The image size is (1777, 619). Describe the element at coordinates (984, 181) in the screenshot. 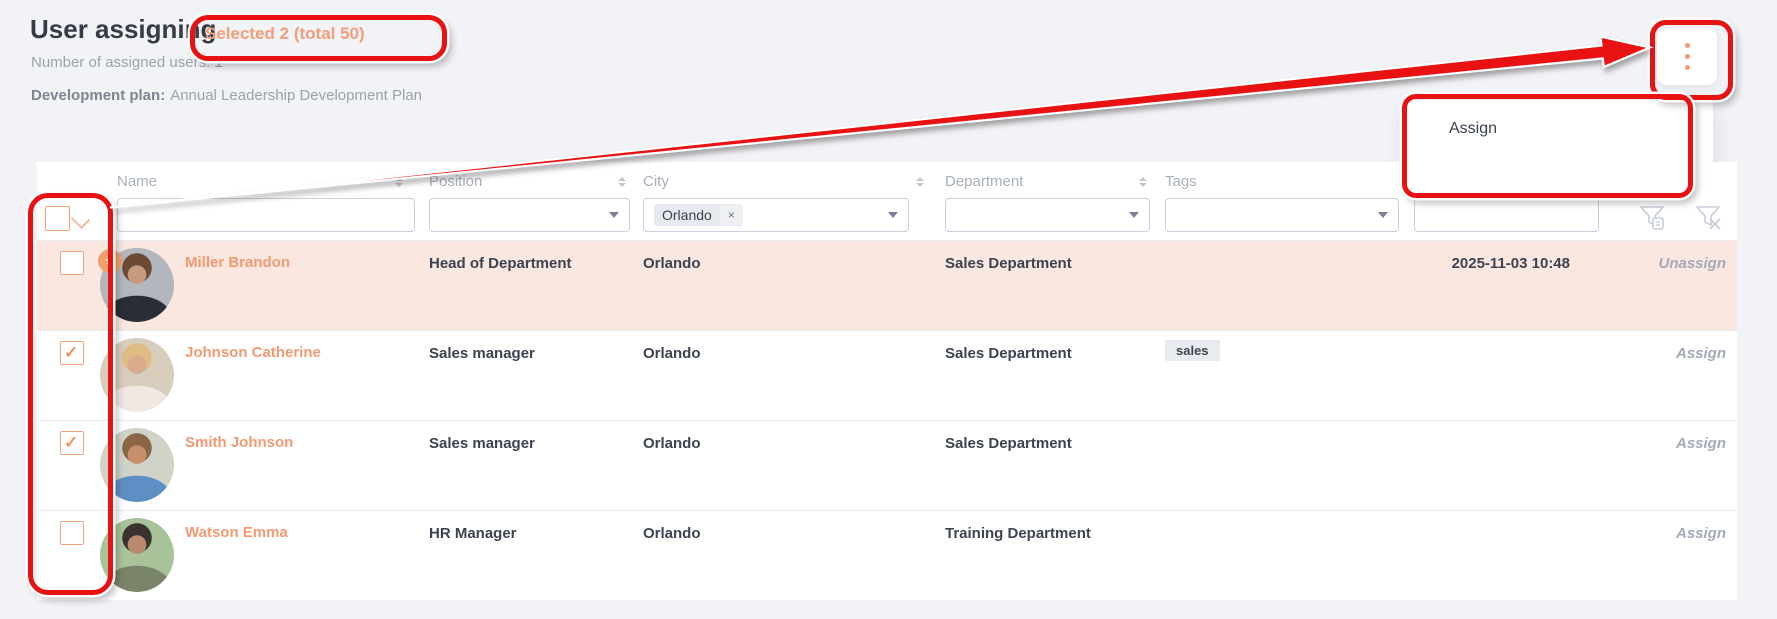

I see `column-header-department: Department` at that location.